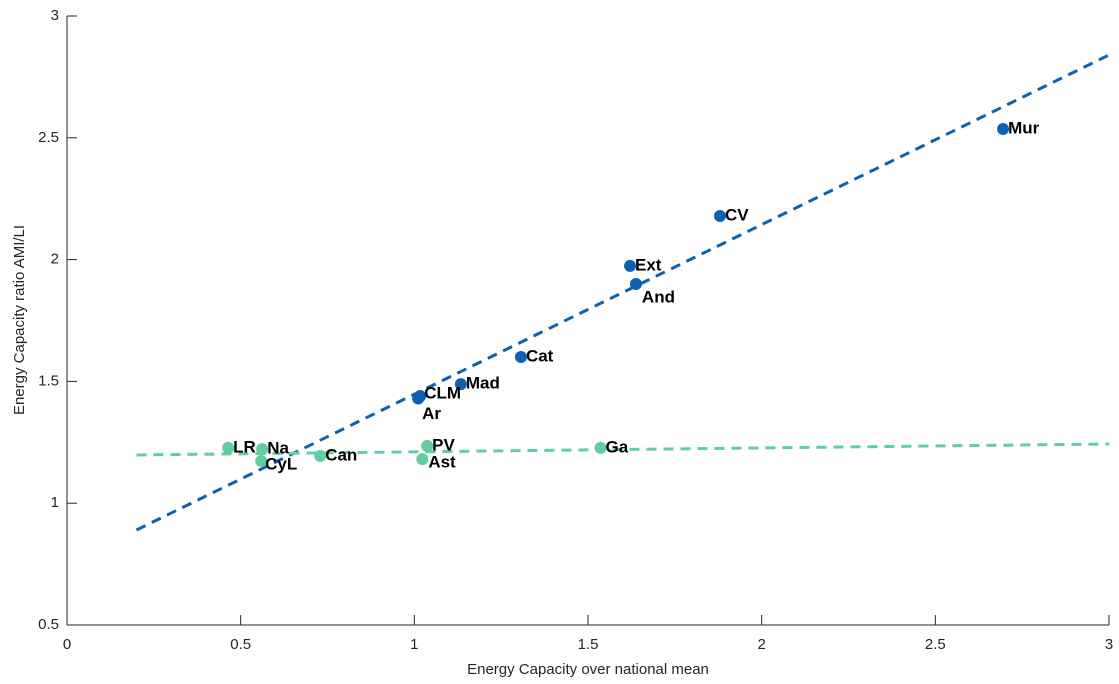 The image size is (1119, 684). What do you see at coordinates (540, 356) in the screenshot?
I see `point-label: Cat` at bounding box center [540, 356].